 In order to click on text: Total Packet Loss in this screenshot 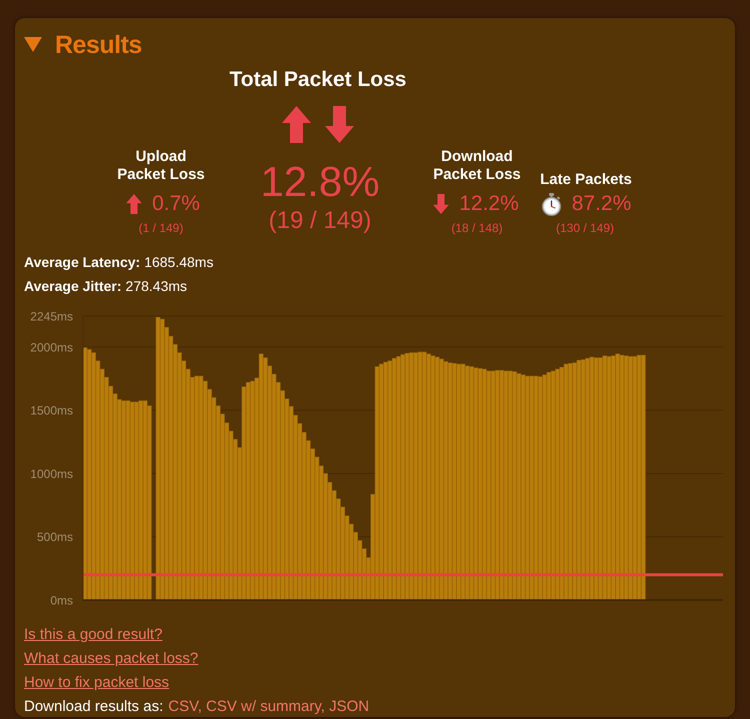, I will do `click(317, 79)`.